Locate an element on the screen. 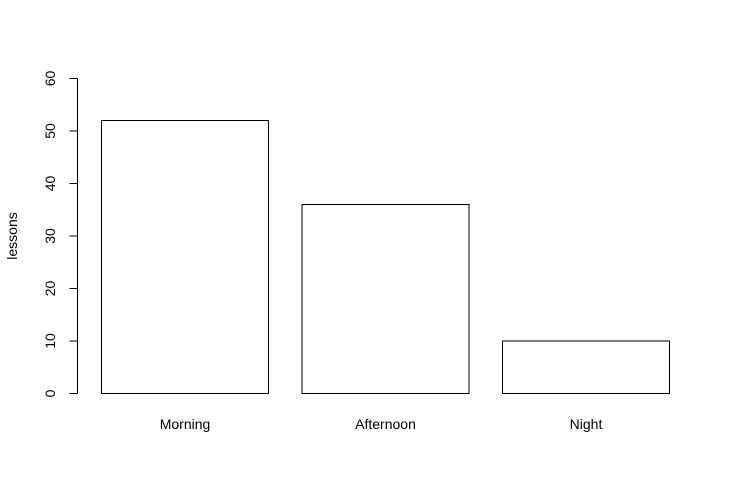  y-tick-label-0: 0 is located at coordinates (50, 393).